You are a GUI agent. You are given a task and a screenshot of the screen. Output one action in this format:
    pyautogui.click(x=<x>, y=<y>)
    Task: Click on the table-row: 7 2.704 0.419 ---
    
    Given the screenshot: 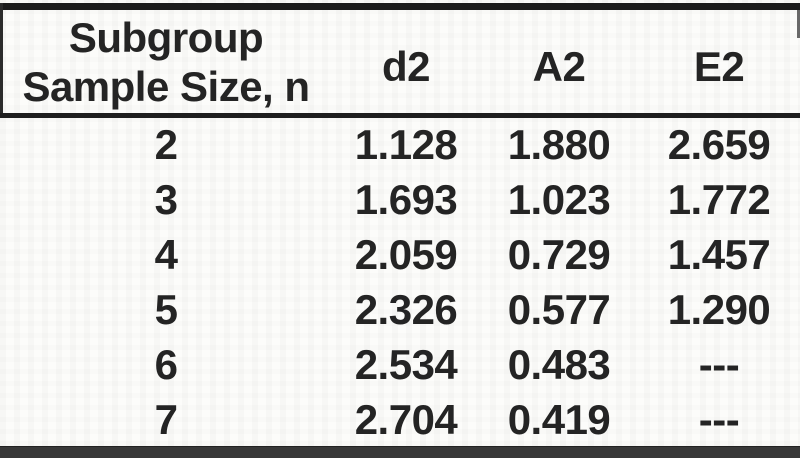 What is the action you would take?
    pyautogui.click(x=400, y=419)
    